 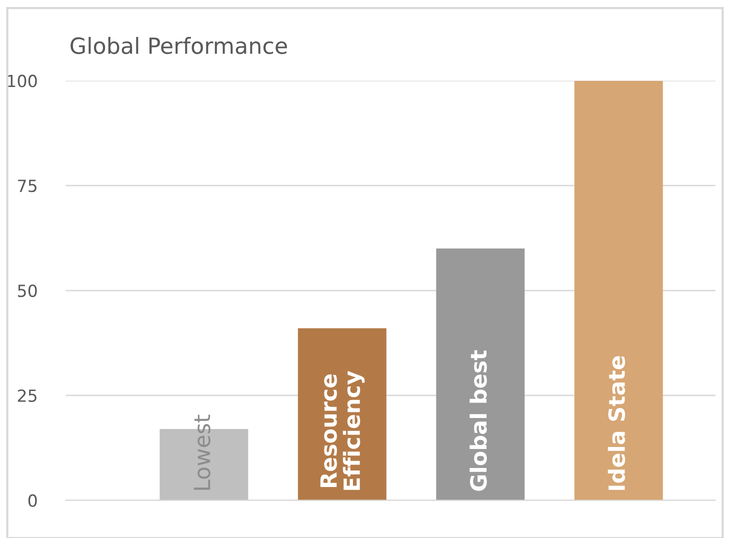 I want to click on x-tick-label: Resource Efficiency, so click(x=342, y=430).